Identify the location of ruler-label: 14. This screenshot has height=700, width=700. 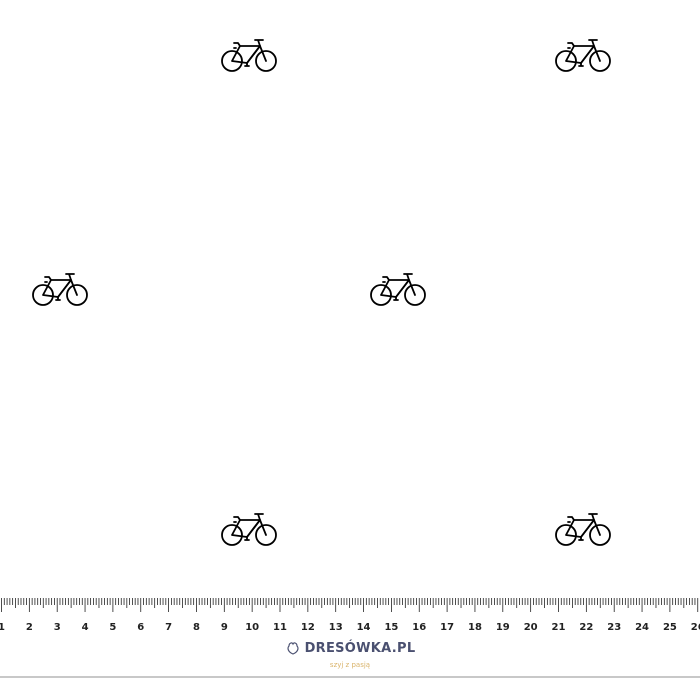
(364, 627).